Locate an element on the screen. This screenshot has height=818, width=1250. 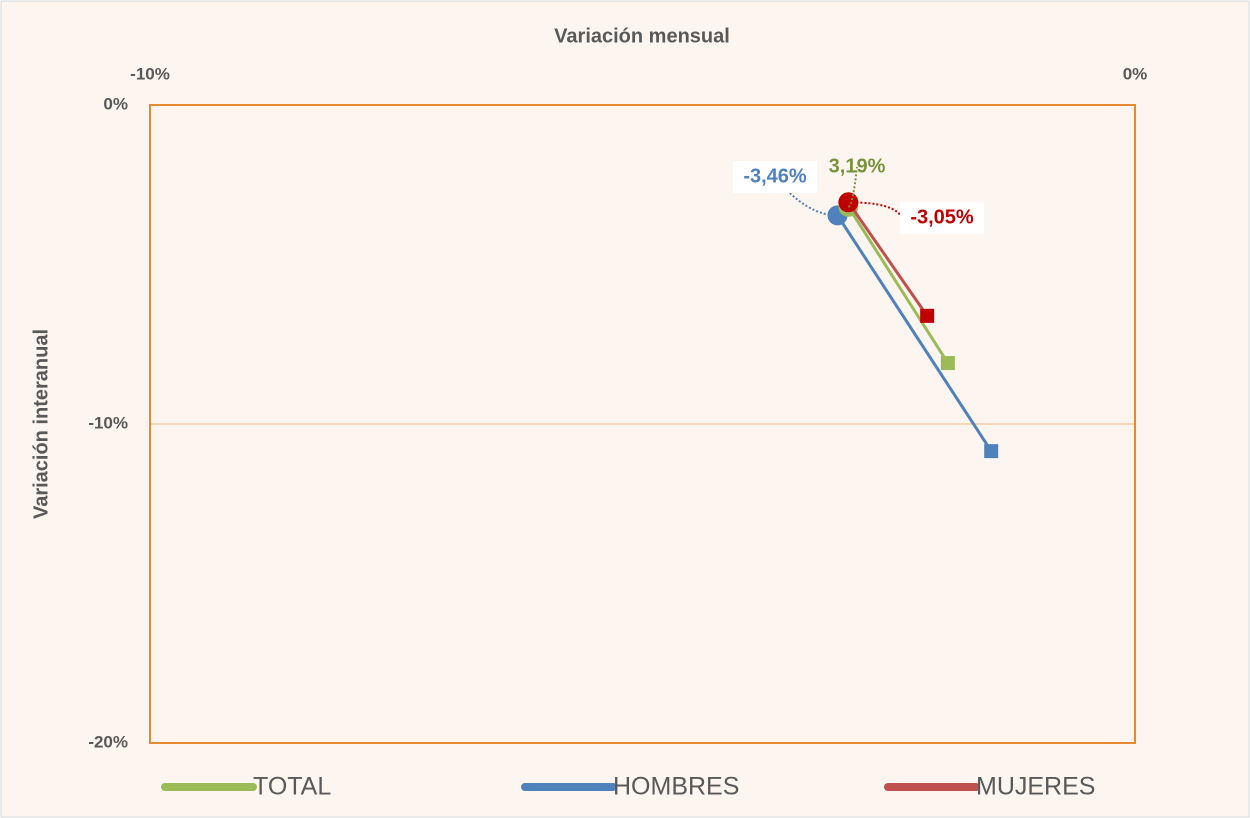
data-label: 3,19% is located at coordinates (857, 166).